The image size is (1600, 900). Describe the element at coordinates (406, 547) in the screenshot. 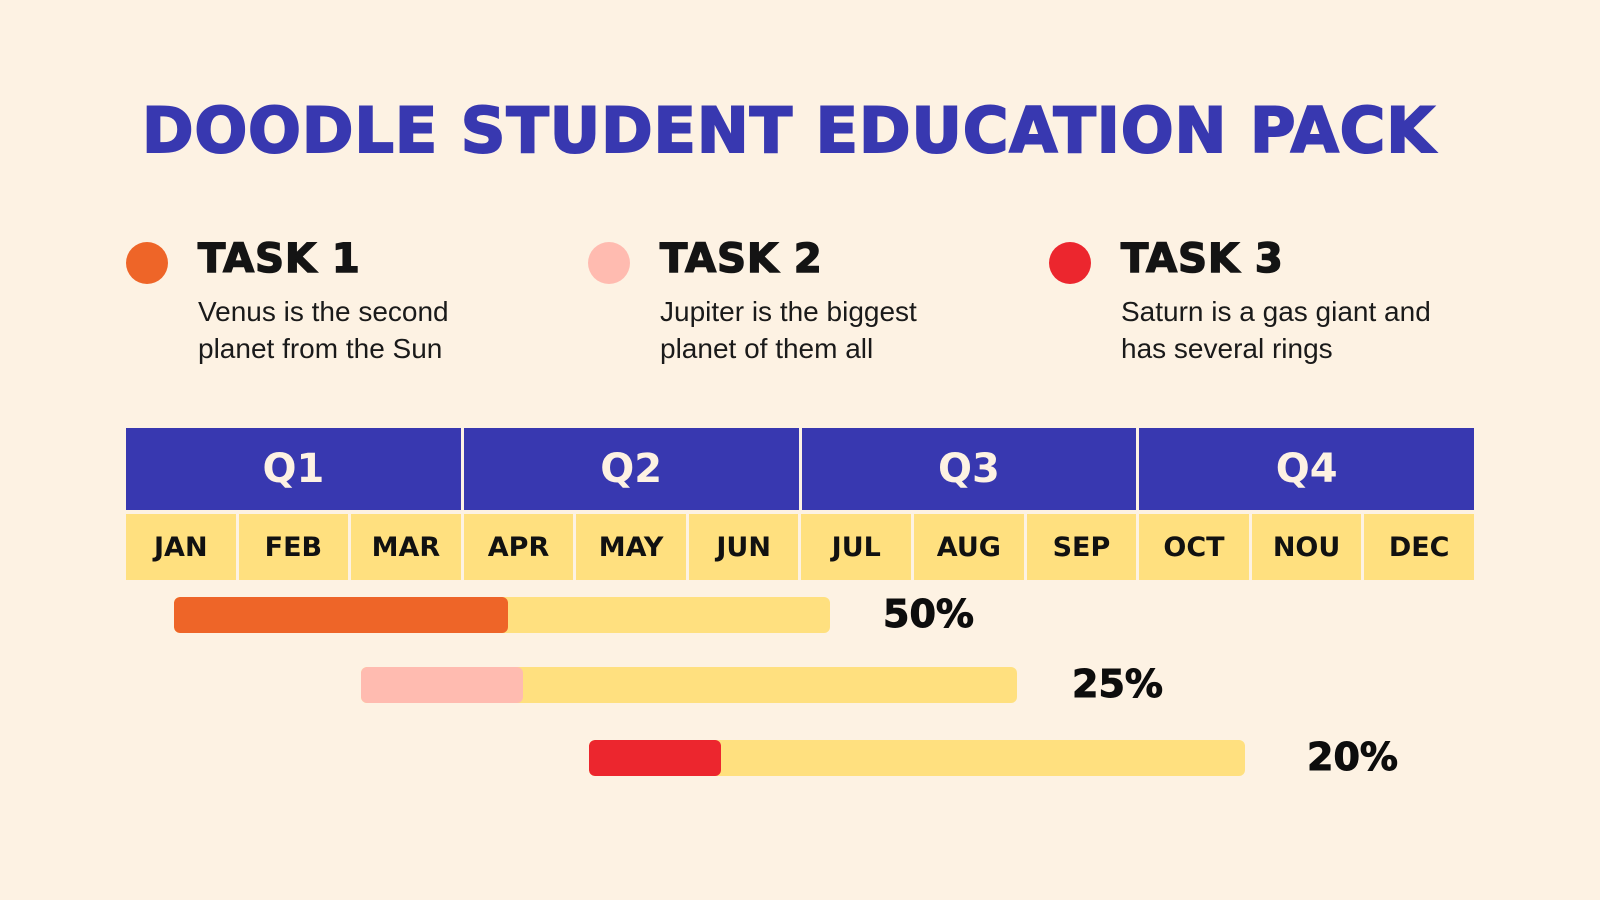

I see `month-mar: MAR` at that location.